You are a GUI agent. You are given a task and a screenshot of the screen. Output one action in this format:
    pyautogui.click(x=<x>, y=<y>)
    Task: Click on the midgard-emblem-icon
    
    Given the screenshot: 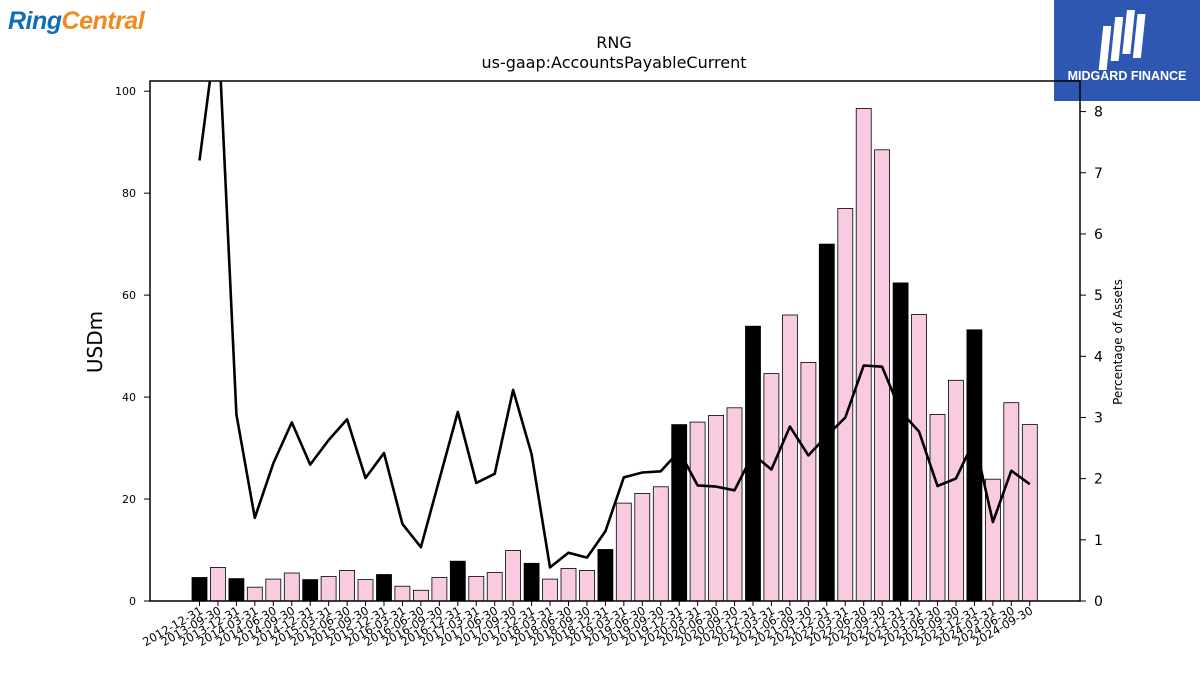 What is the action you would take?
    pyautogui.click(x=1122, y=40)
    